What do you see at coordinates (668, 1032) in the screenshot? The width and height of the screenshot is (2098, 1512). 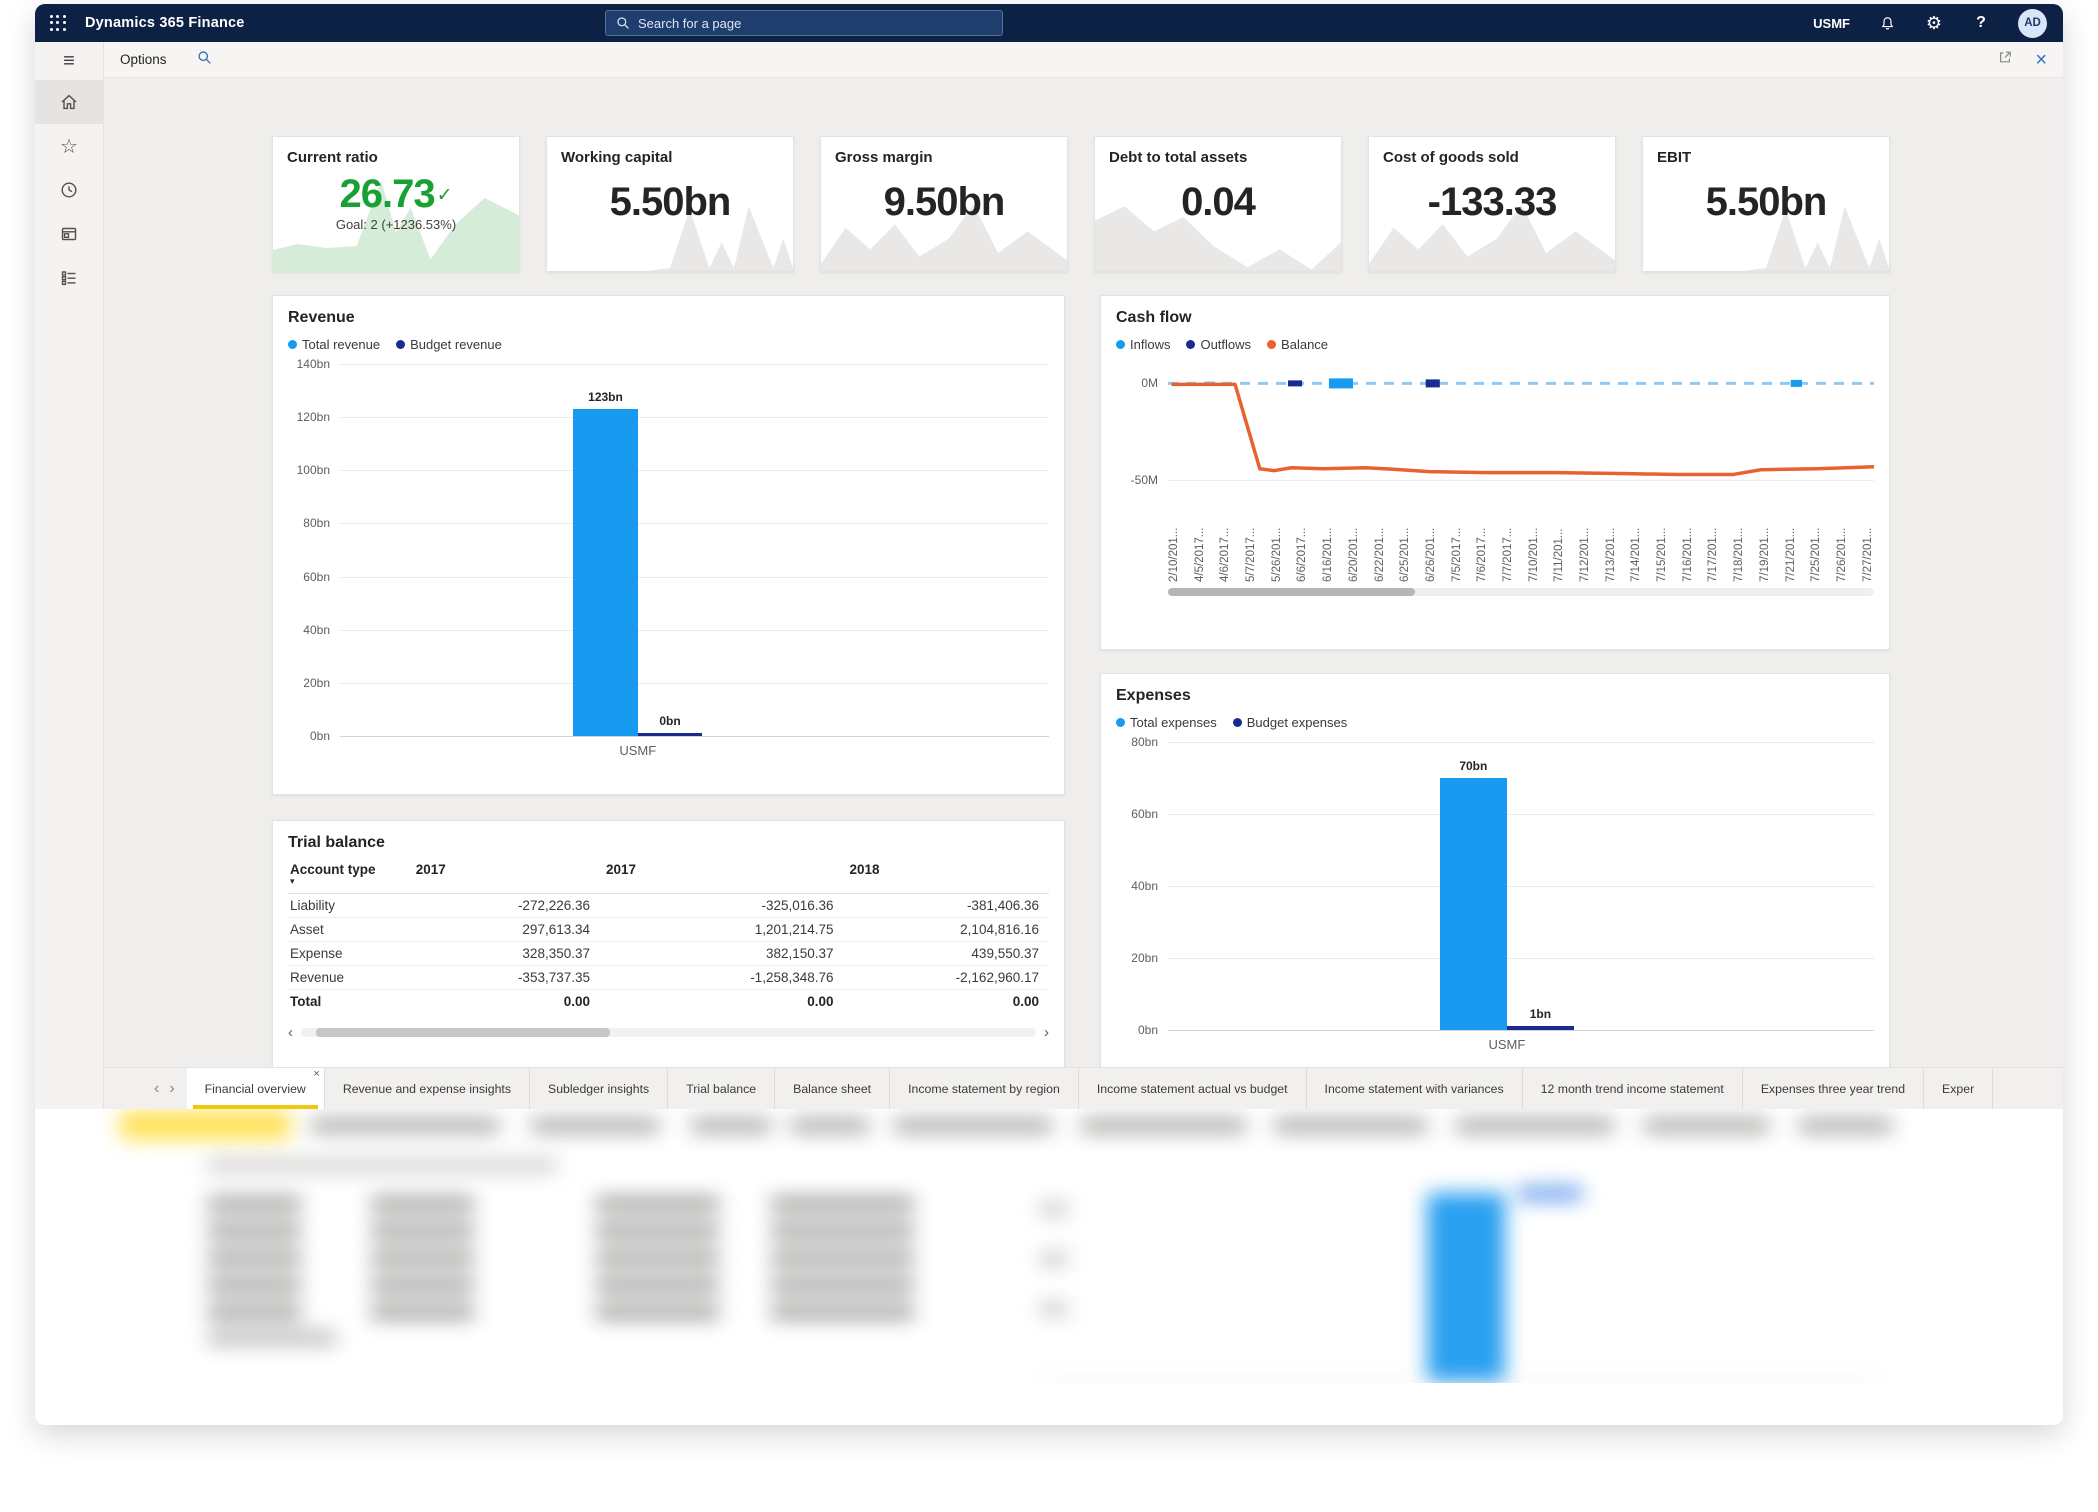 I see `scrollbar-track` at bounding box center [668, 1032].